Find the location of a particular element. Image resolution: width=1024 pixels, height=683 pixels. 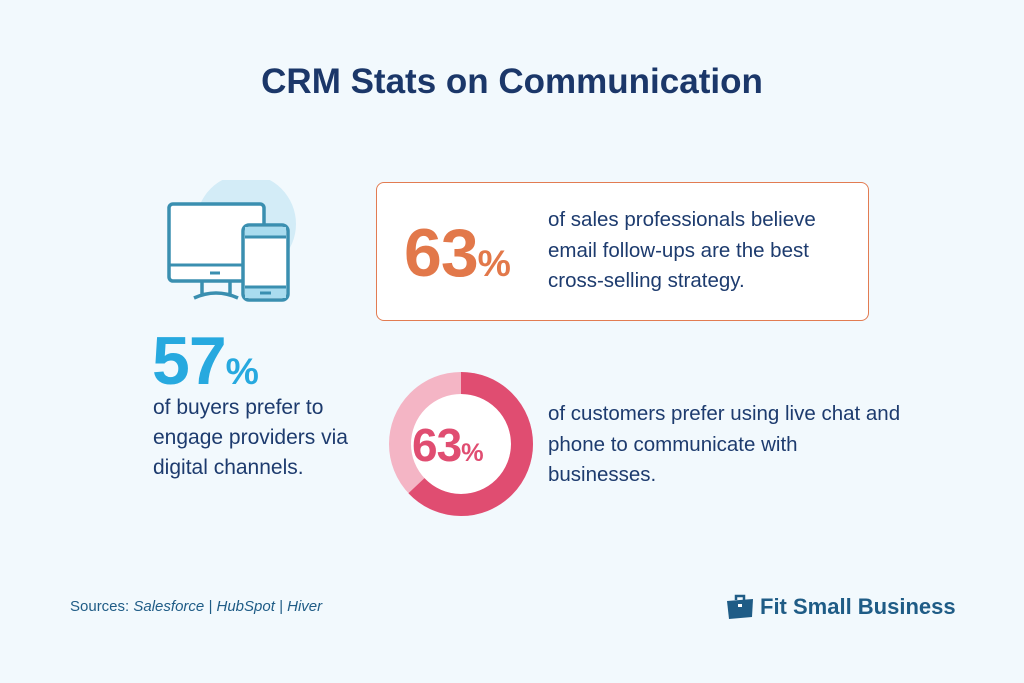

stat-buyers-value: 57% is located at coordinates (205, 361).